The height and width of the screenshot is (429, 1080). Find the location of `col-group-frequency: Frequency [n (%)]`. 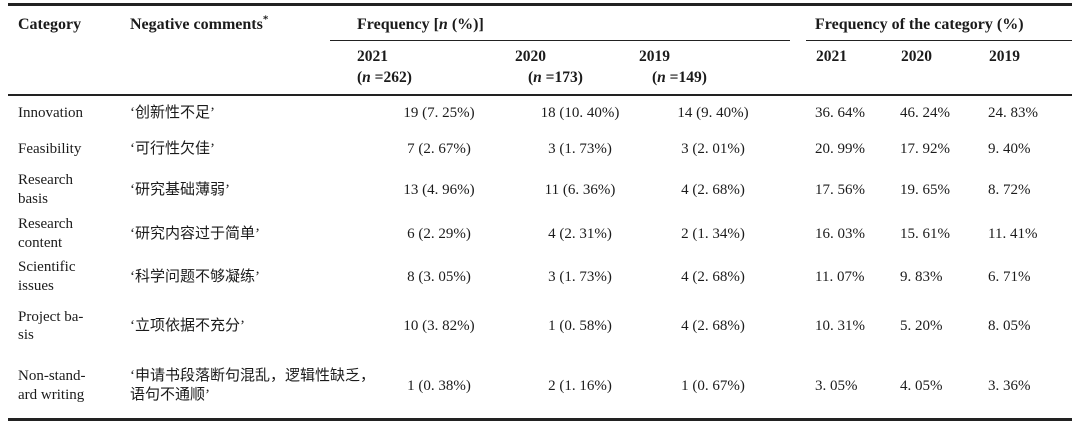

col-group-frequency: Frequency [n (%)] is located at coordinates (568, 23).